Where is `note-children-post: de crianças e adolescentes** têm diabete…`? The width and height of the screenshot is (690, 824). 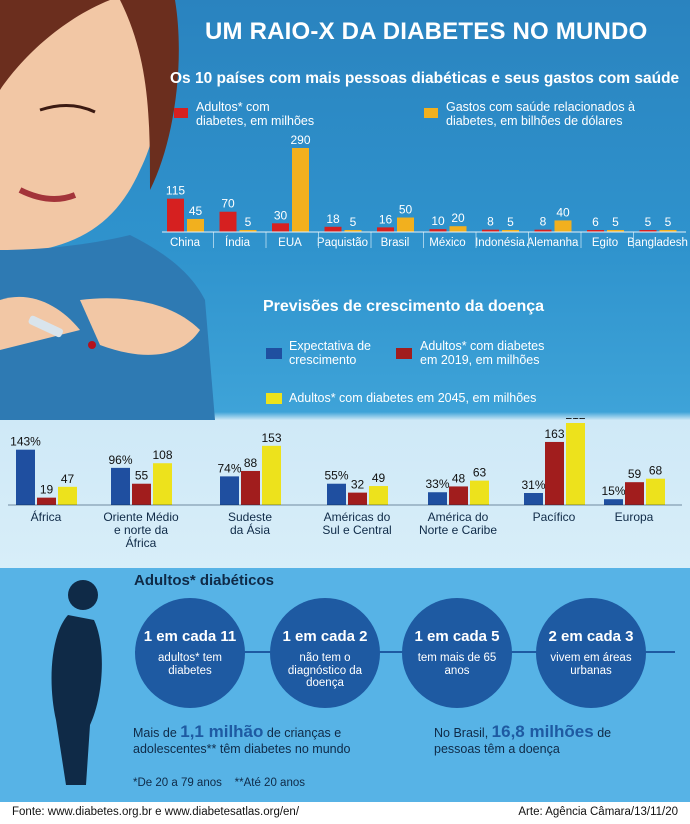
note-children-post: de crianças e adolescentes** têm diabete… is located at coordinates (242, 741).